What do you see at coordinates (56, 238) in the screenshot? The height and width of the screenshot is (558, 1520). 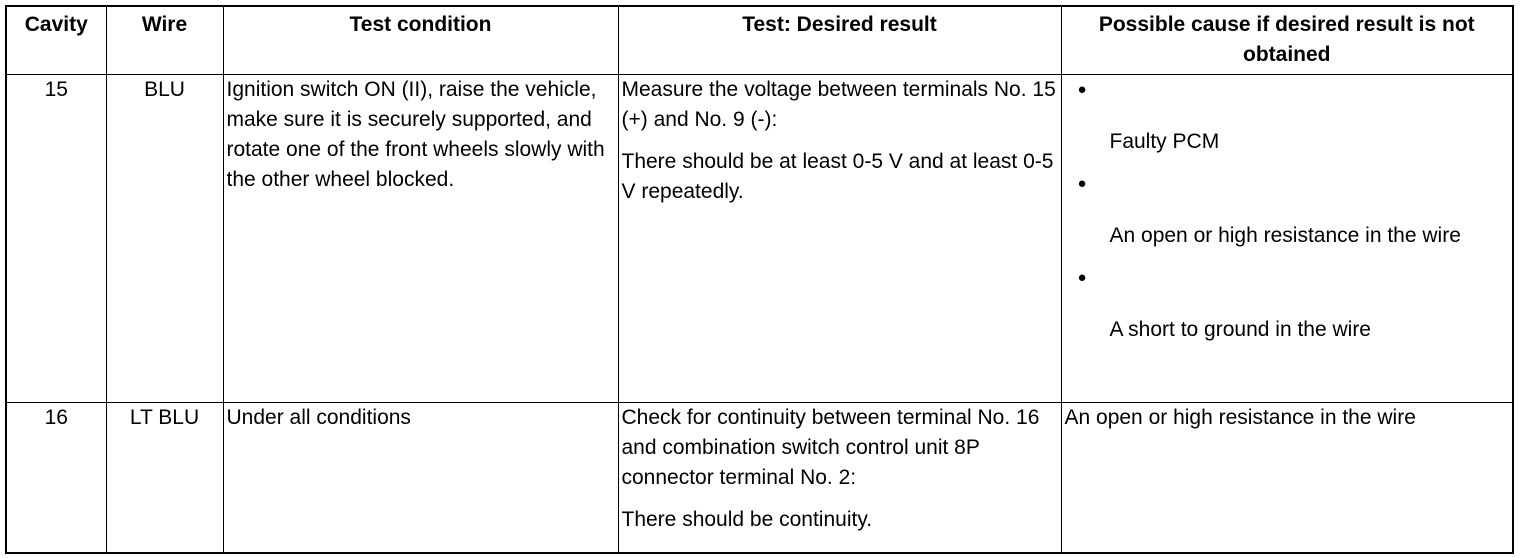 I see `cavity: 15` at bounding box center [56, 238].